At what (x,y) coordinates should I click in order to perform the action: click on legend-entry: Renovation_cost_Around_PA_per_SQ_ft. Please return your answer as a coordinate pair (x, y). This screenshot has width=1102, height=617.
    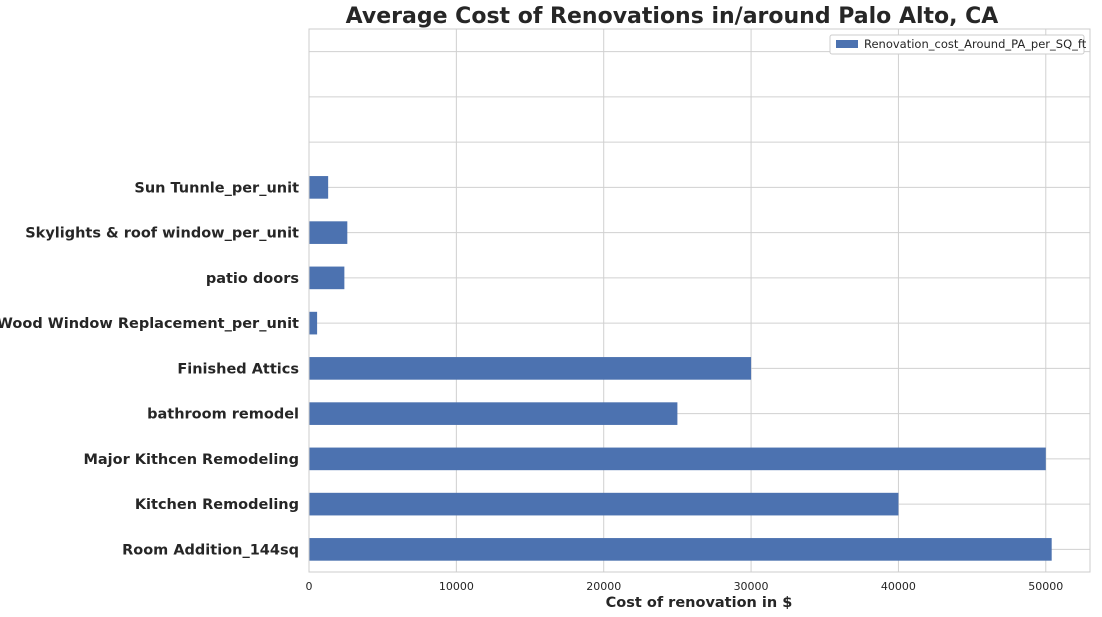
    Looking at the image, I should click on (975, 44).